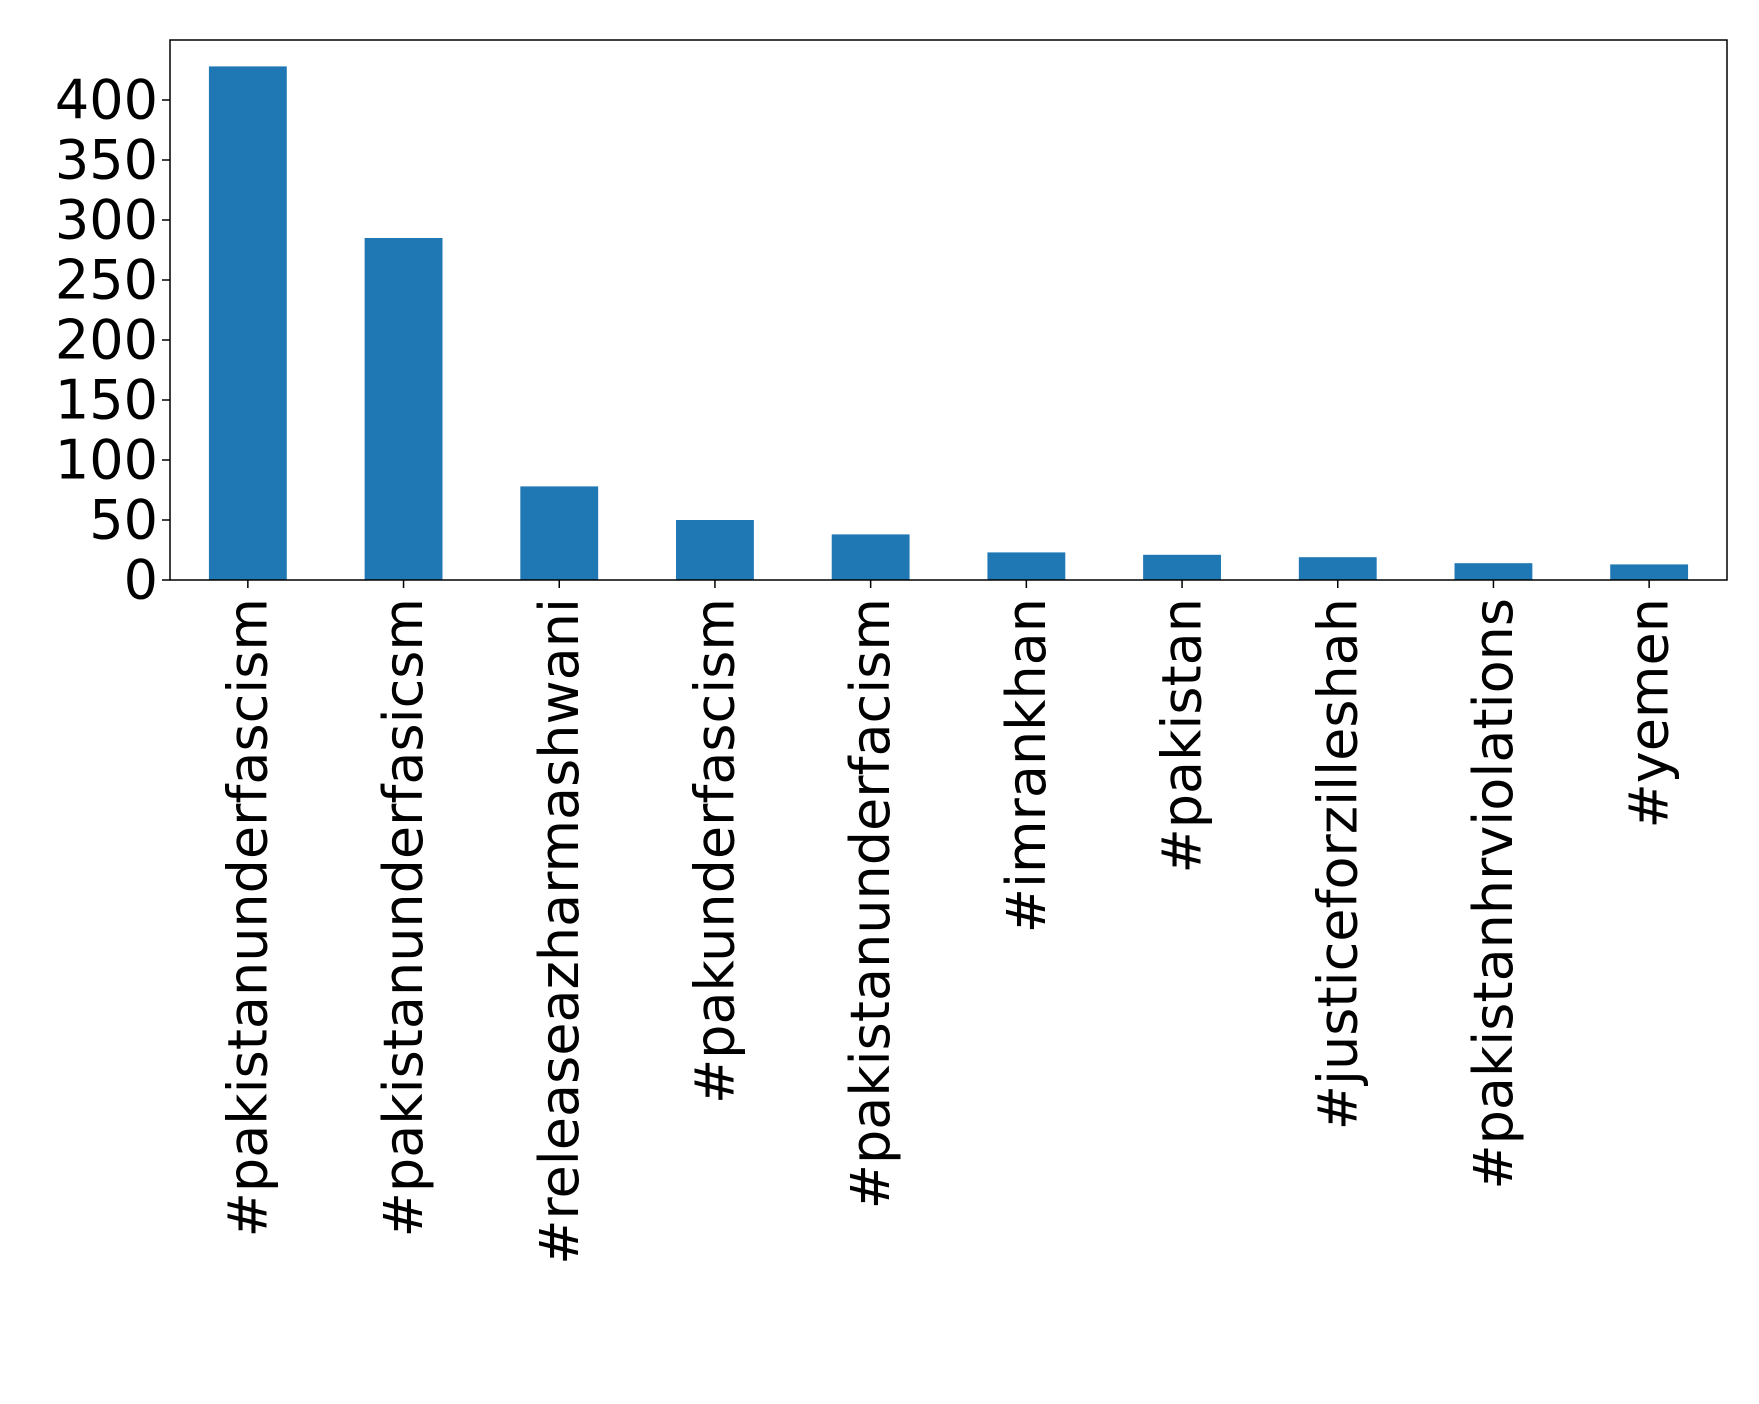  What do you see at coordinates (106, 160) in the screenshot?
I see `y-tick-label: 350` at bounding box center [106, 160].